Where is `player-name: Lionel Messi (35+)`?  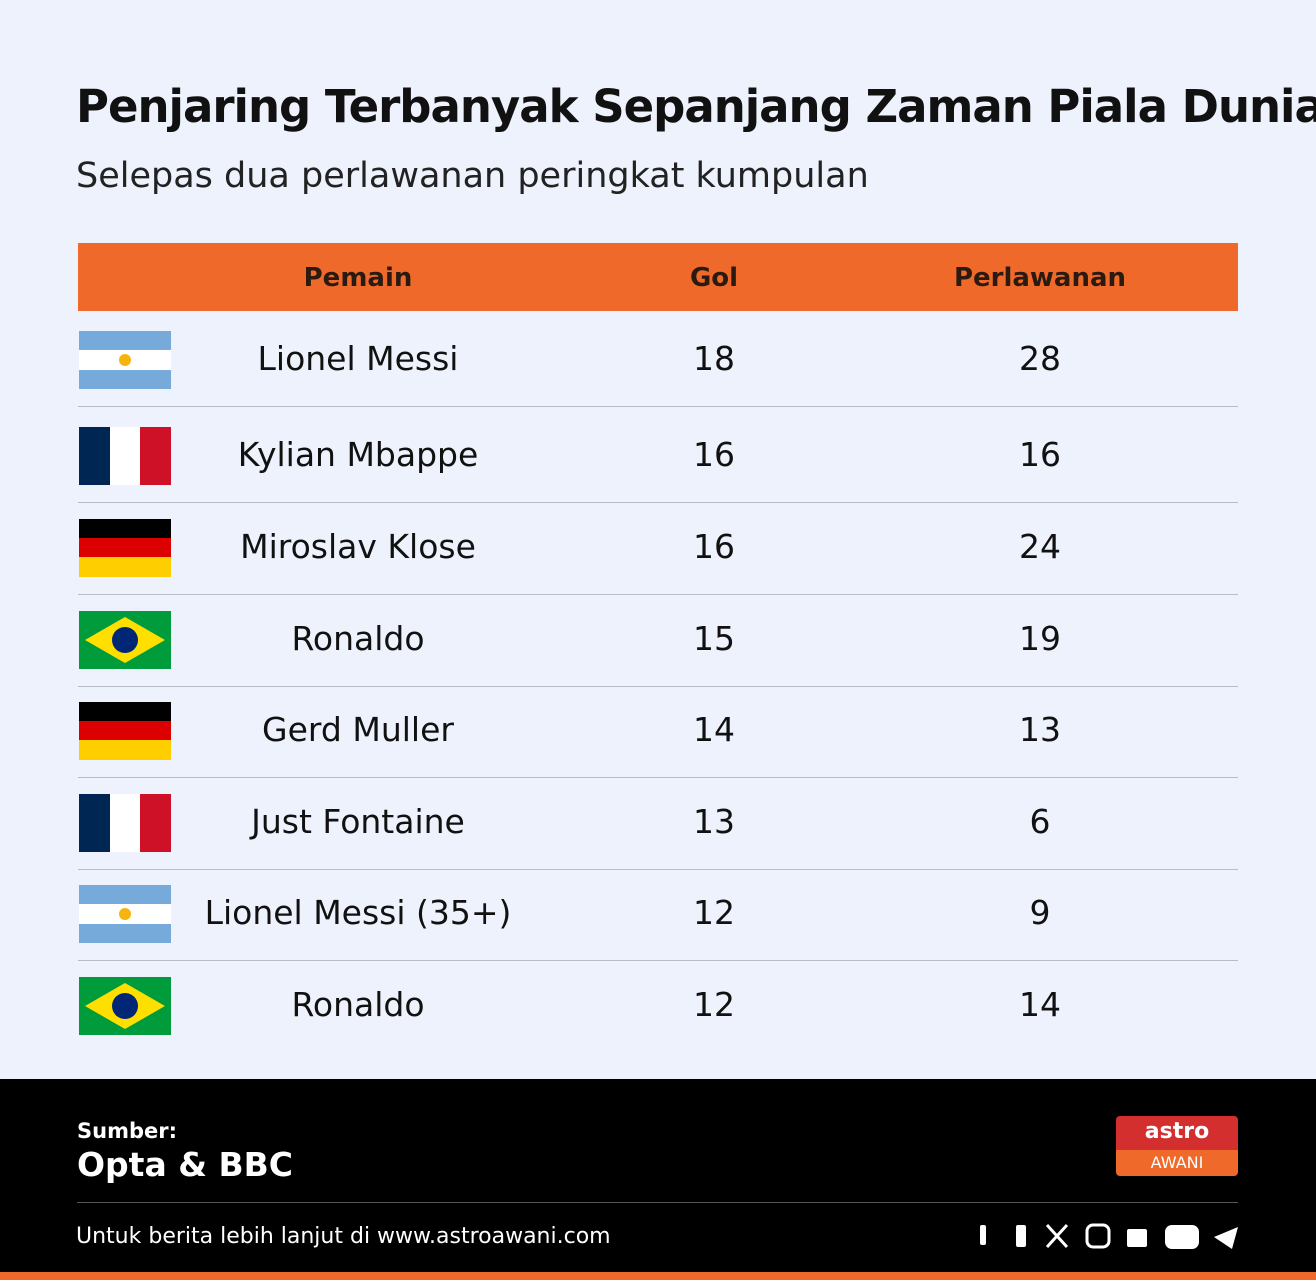
player-name: Lionel Messi (35+) is located at coordinates (358, 912).